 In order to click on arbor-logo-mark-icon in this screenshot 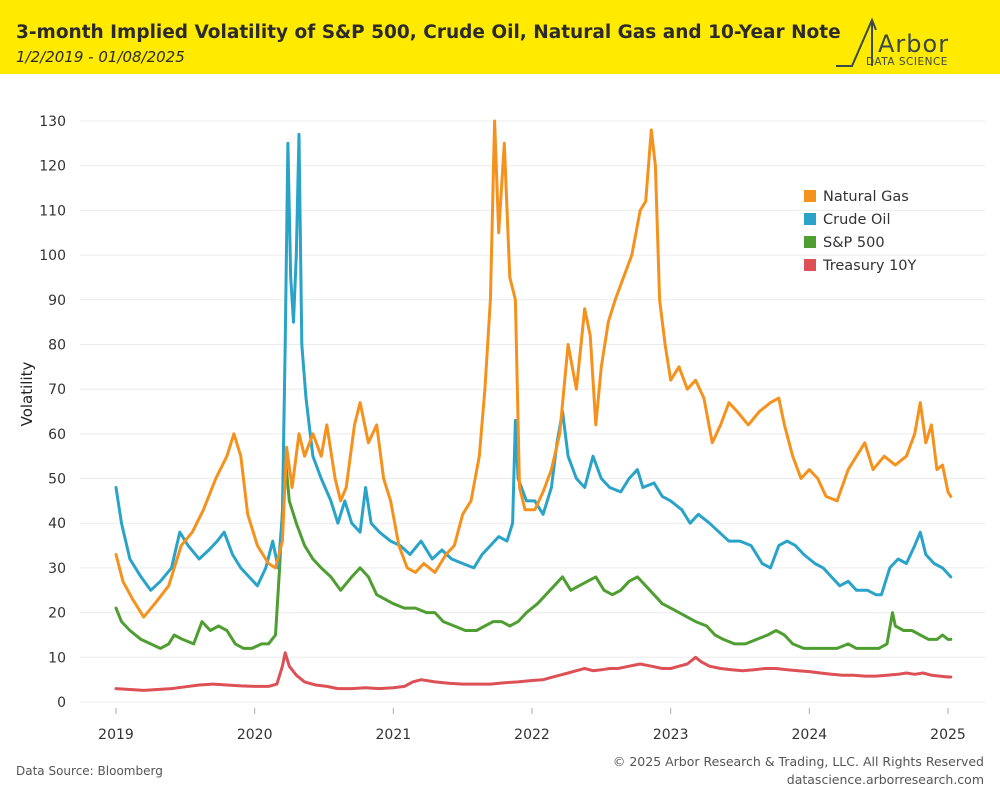, I will do `click(856, 42)`.